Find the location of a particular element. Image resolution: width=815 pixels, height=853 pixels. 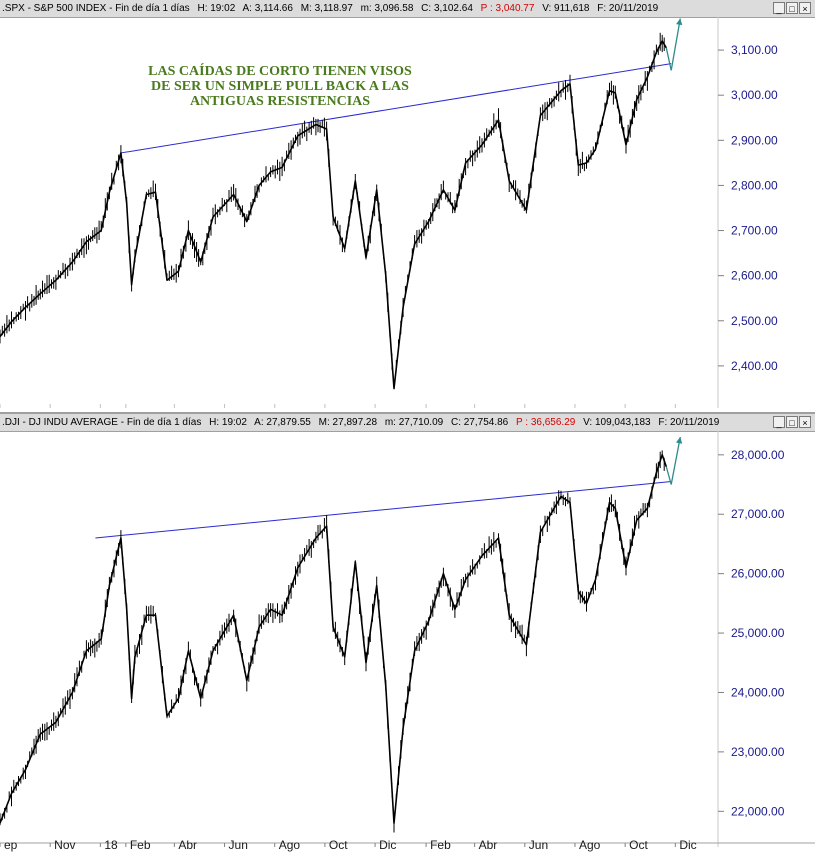

annotation-line-3: ANTIGUAS RESISTENCIAS is located at coordinates (280, 101).